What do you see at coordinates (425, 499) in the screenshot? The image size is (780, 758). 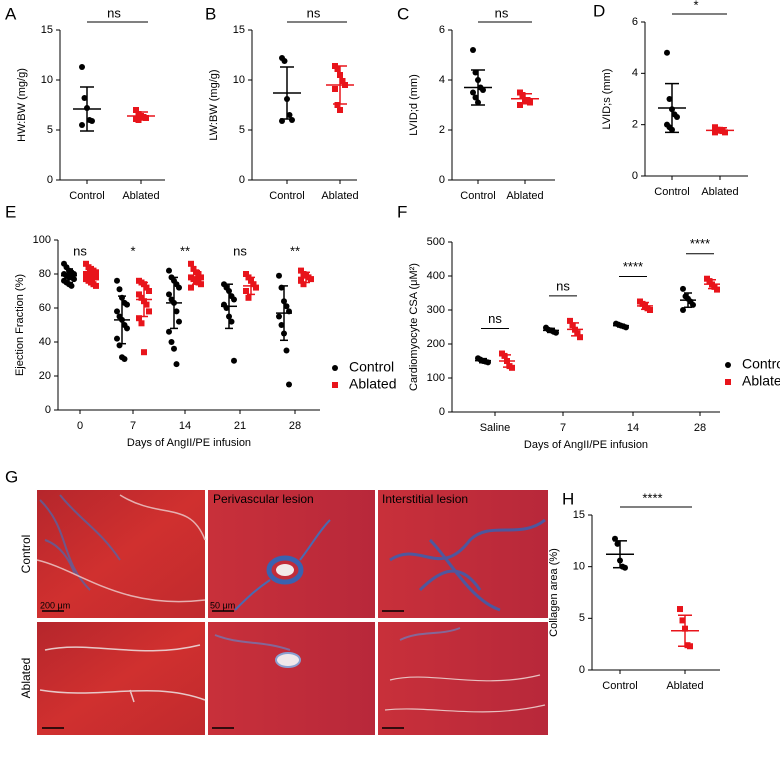 I see `column-title: Interstitial lesion` at bounding box center [425, 499].